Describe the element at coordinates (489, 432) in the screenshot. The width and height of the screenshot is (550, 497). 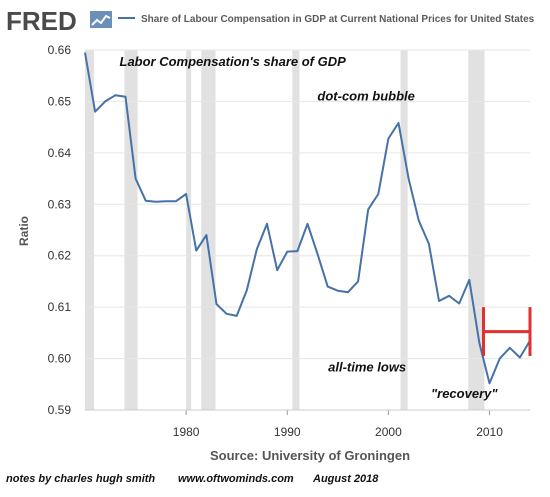
I see `x-tick-label: 2010` at that location.